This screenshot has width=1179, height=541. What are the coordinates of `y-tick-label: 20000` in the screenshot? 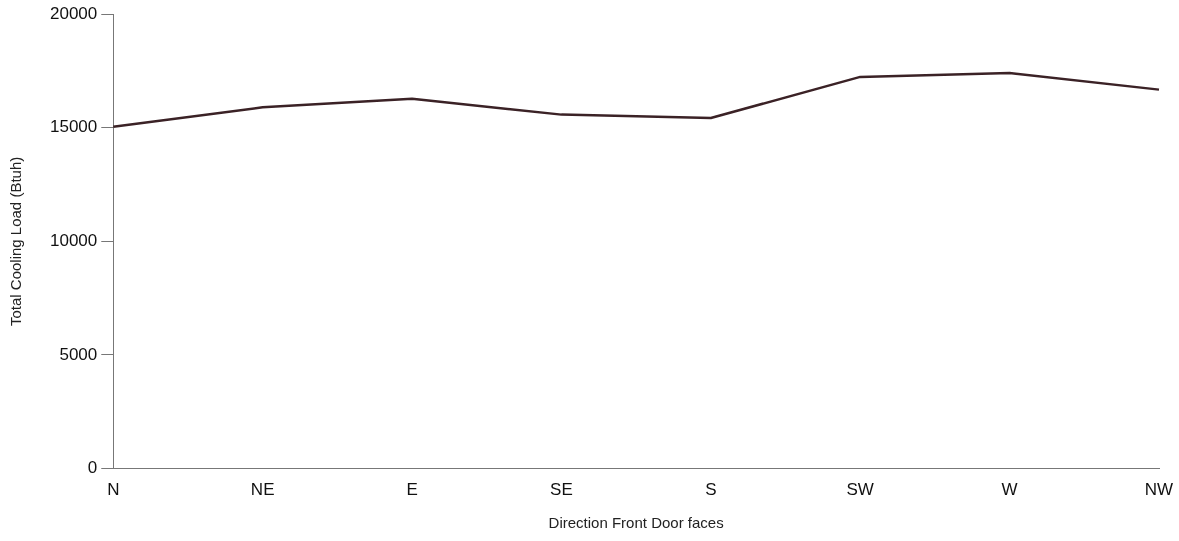 It's located at (73, 13).